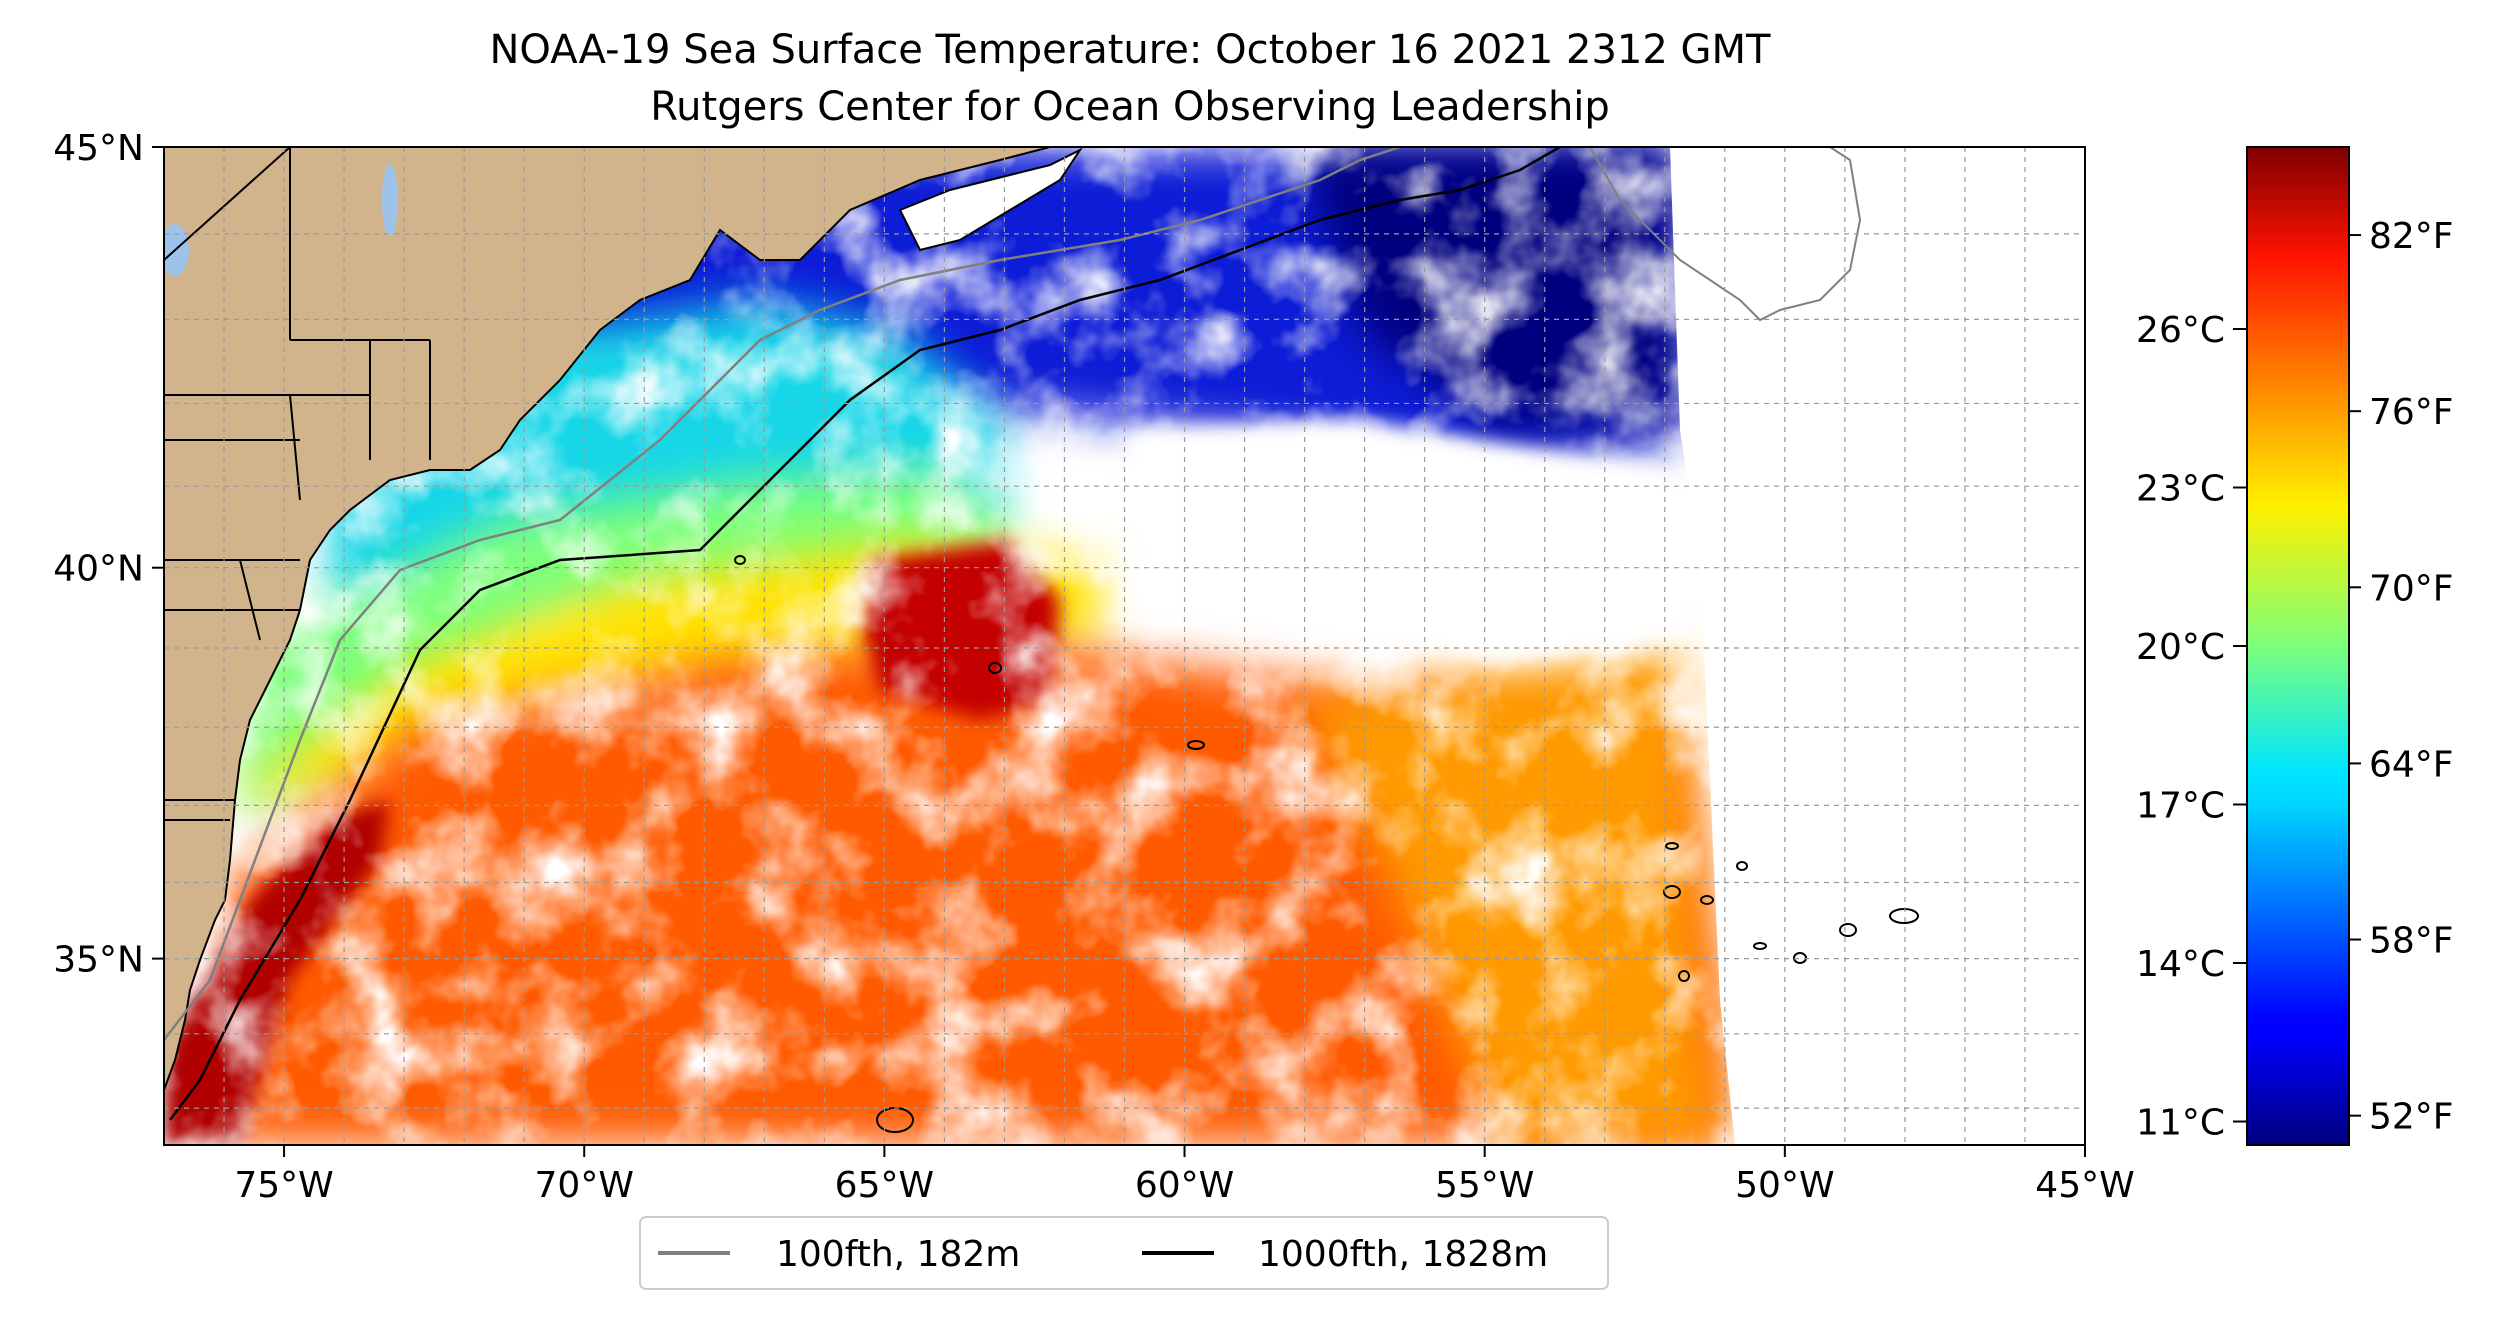 The width and height of the screenshot is (2502, 1318). Describe the element at coordinates (2180, 1123) in the screenshot. I see `colorbar-c-tick-label: 11°C` at that location.